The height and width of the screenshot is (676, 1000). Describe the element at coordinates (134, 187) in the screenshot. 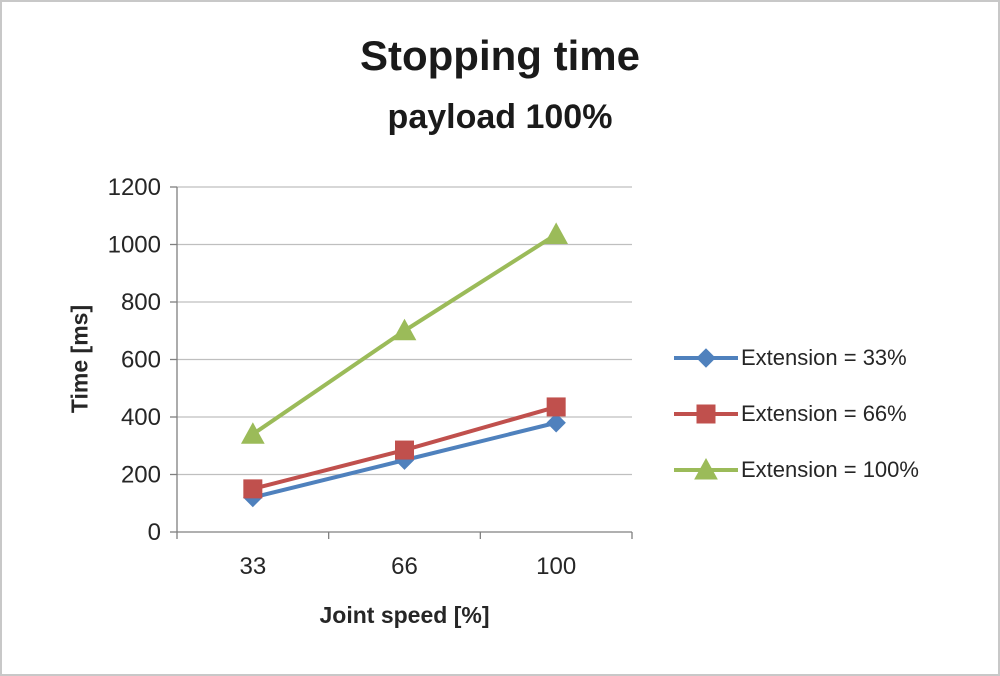

I see `y-tick-label: 1200` at that location.